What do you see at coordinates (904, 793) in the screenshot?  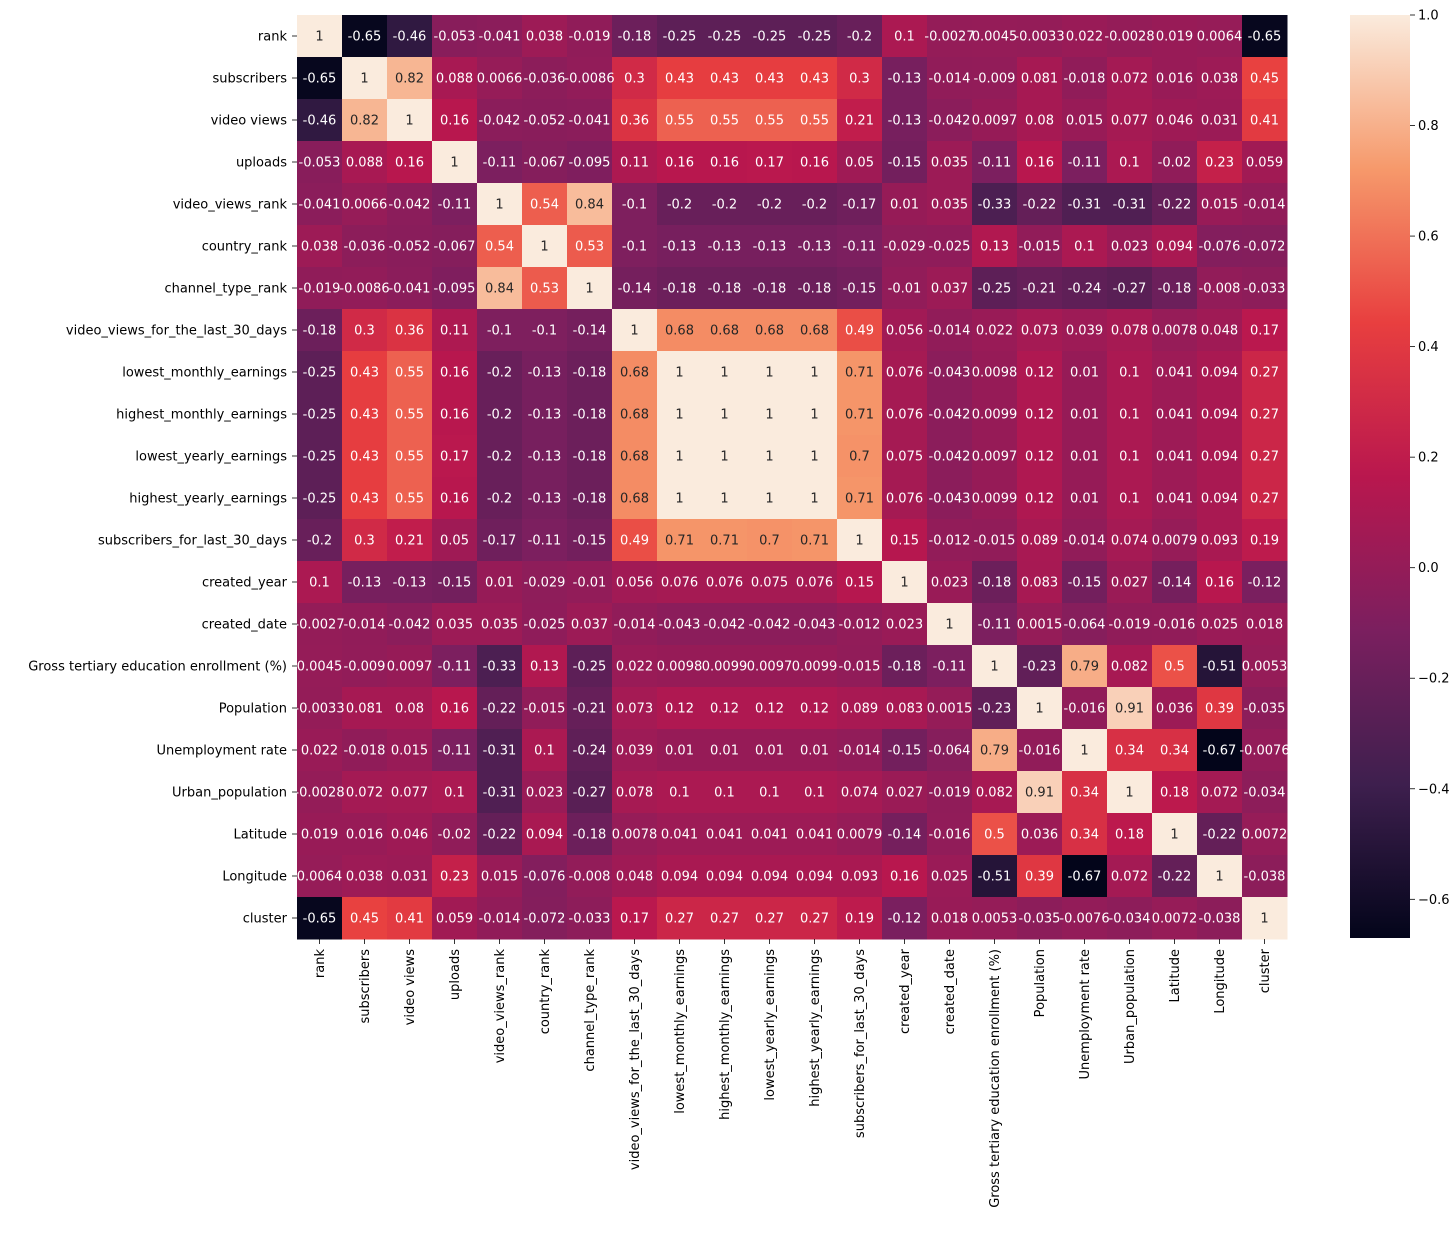 I see `cell-value-label: 0.027` at bounding box center [904, 793].